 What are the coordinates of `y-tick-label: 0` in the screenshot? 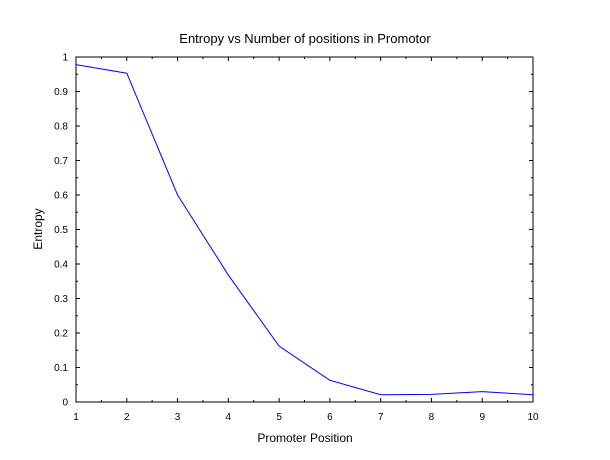 It's located at (65, 403).